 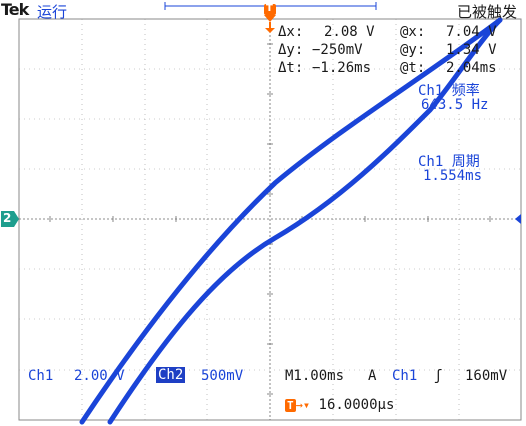 I want to click on cursor-ay-value: 1.34 V, so click(x=471, y=50).